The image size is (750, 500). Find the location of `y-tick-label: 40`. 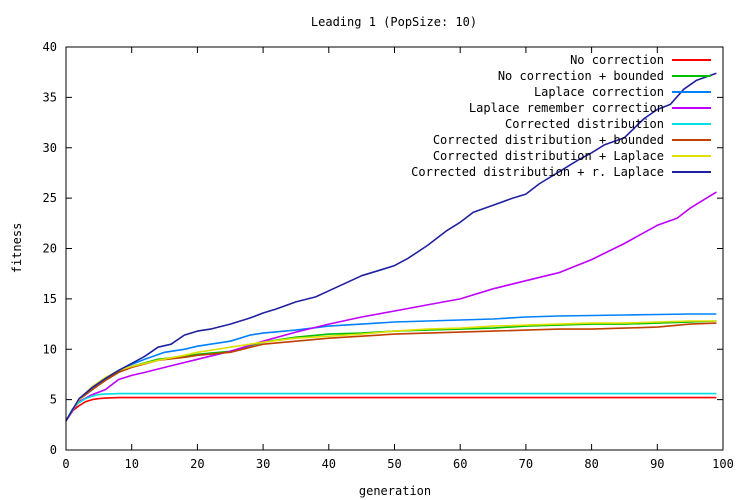

y-tick-label: 40 is located at coordinates (50, 47).